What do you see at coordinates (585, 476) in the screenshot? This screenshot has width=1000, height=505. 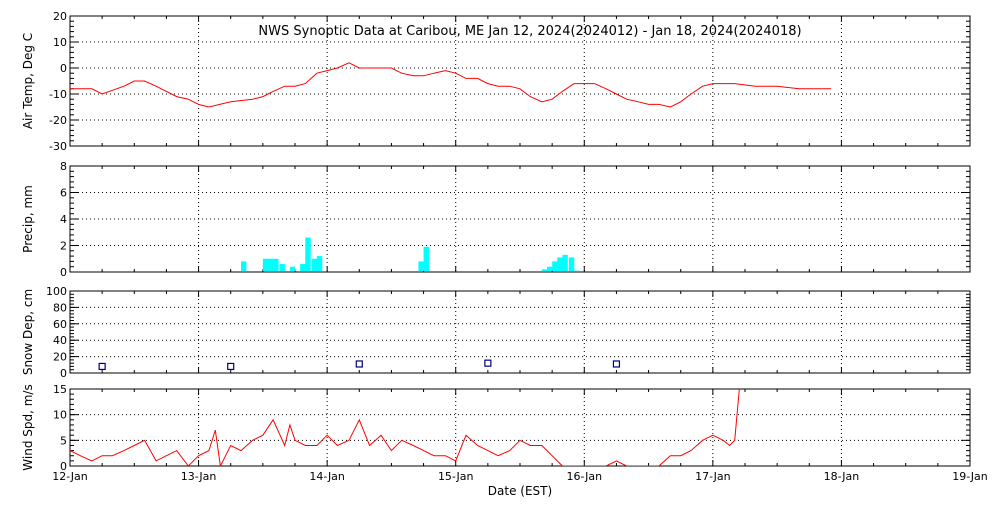 I see `x-tick-label: 16-Jan` at bounding box center [585, 476].